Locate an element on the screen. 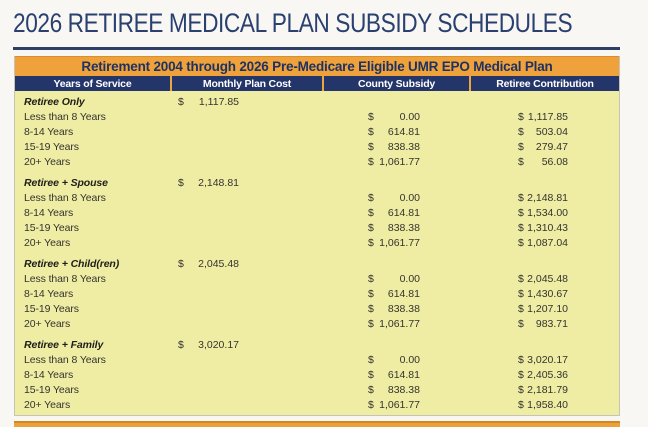  retiree-contribution-value: 56.08 is located at coordinates (554, 161).